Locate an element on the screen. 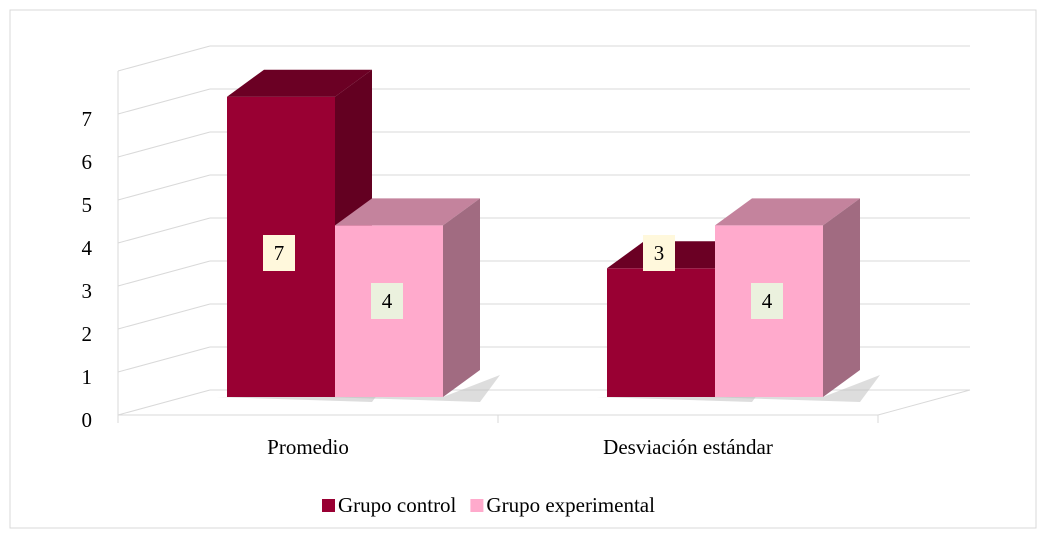 This screenshot has width=1046, height=538. x-tick-label: Desviación estándar is located at coordinates (688, 447).